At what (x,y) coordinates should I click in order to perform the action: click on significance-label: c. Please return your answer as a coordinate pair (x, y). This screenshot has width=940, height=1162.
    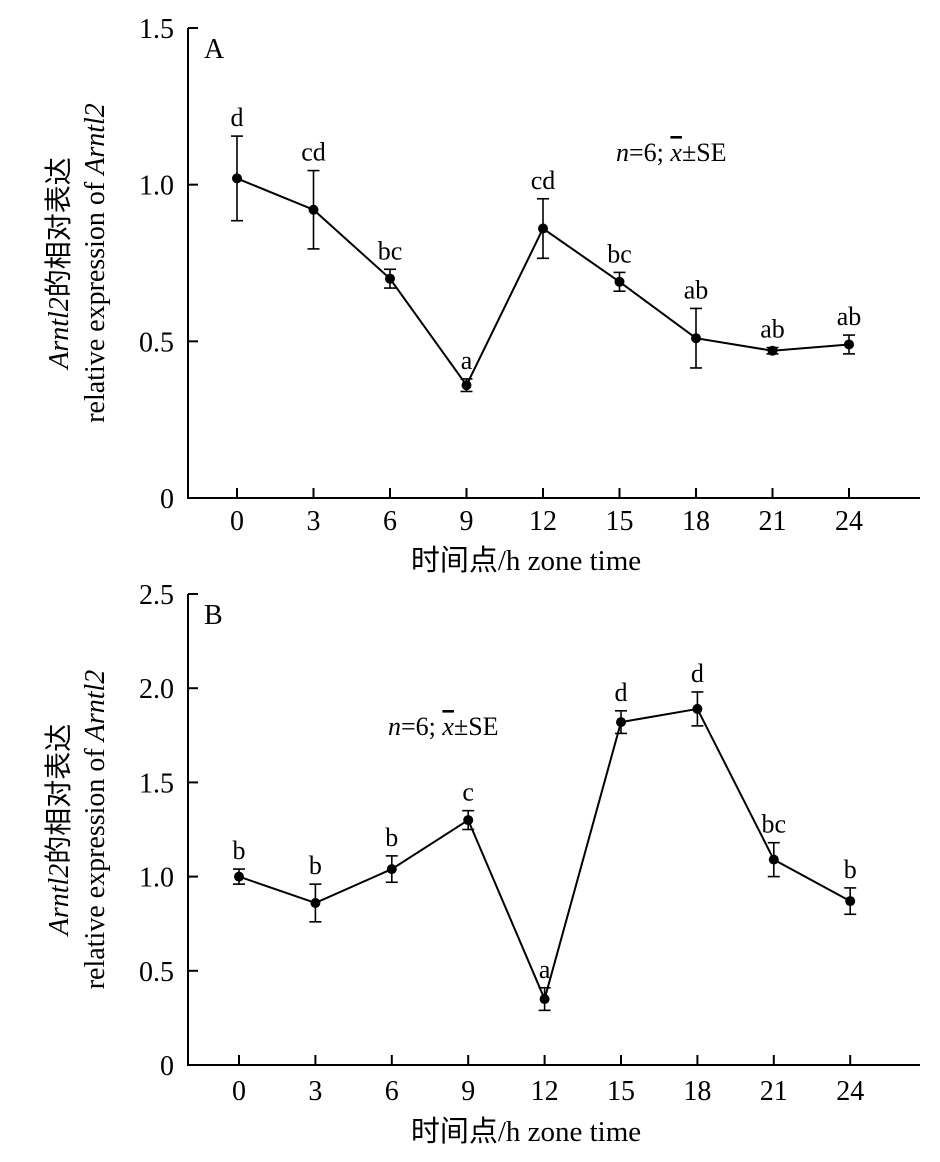
    Looking at the image, I should click on (468, 792).